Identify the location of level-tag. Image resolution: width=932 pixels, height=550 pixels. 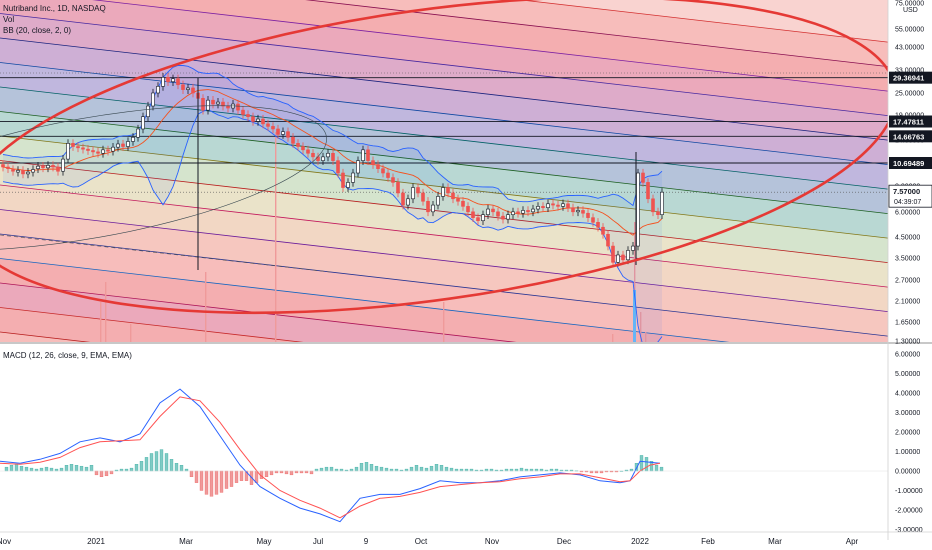
(910, 163).